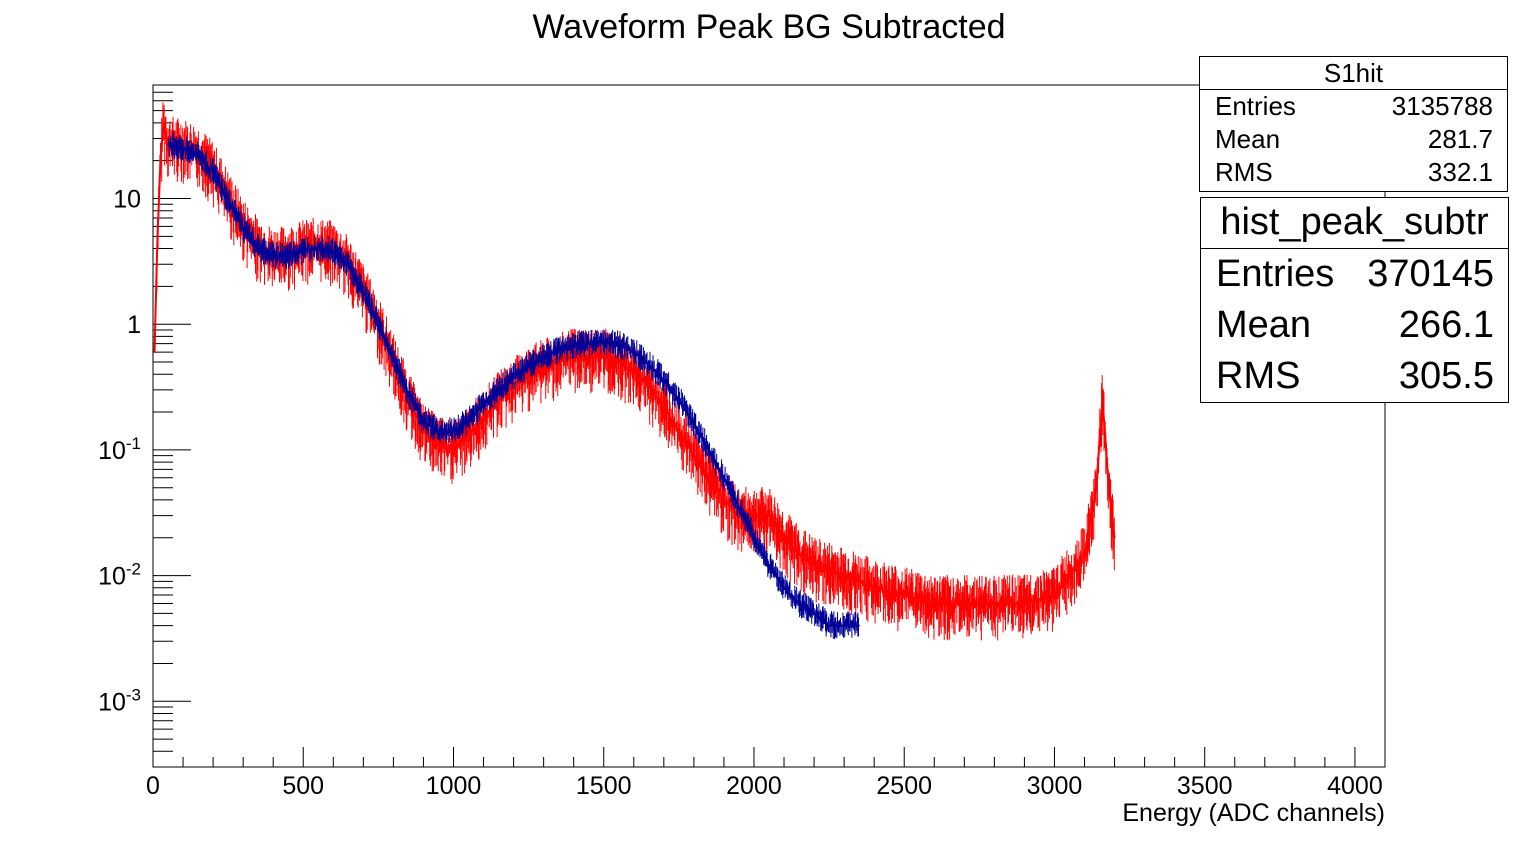  Describe the element at coordinates (1264, 325) in the screenshot. I see `stats-label: Mean` at that location.